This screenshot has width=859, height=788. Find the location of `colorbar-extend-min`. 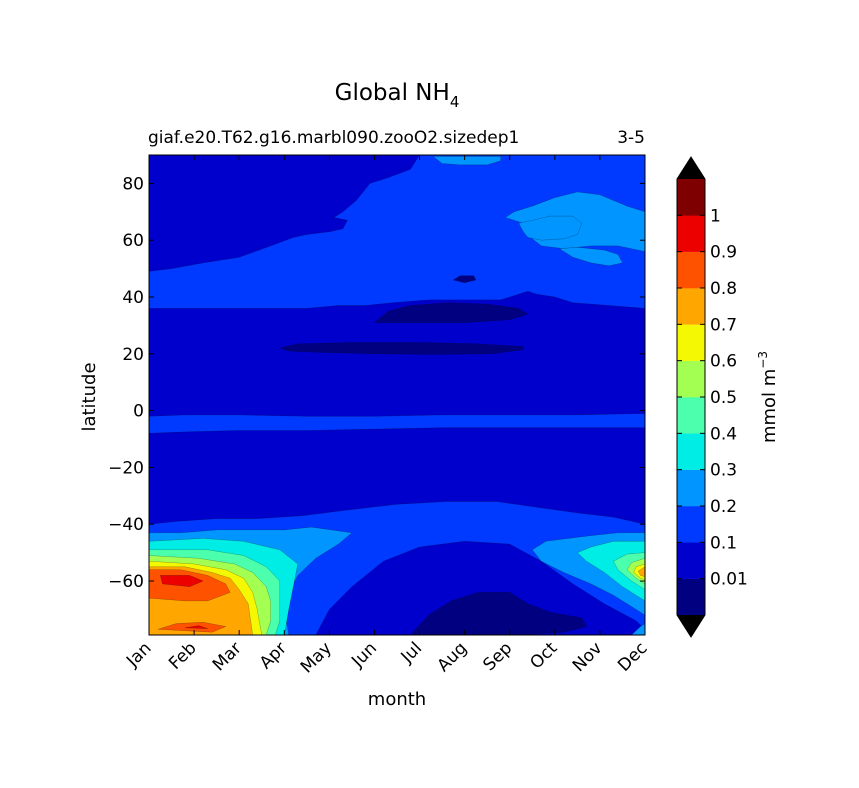

colorbar-extend-min is located at coordinates (691, 626).